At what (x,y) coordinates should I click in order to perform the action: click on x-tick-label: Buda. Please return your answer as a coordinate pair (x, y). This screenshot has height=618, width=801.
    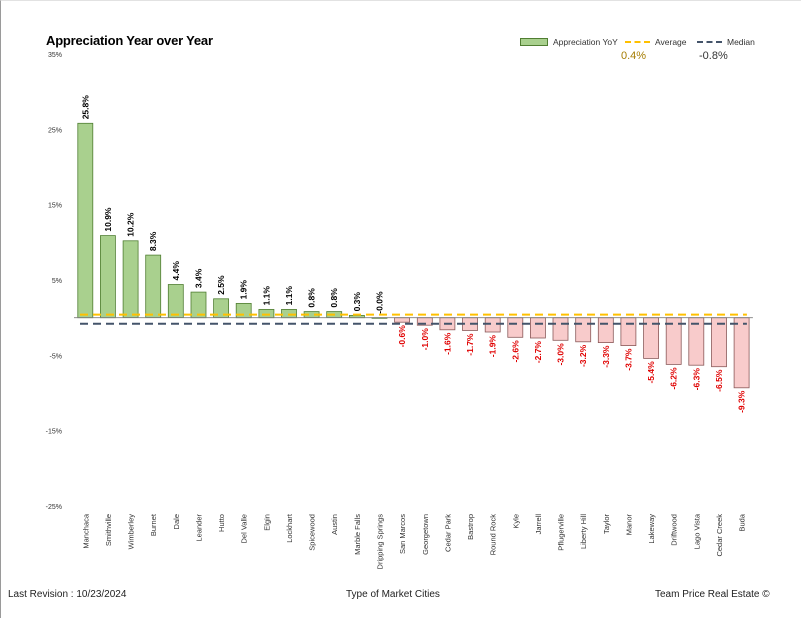
    Looking at the image, I should click on (742, 522).